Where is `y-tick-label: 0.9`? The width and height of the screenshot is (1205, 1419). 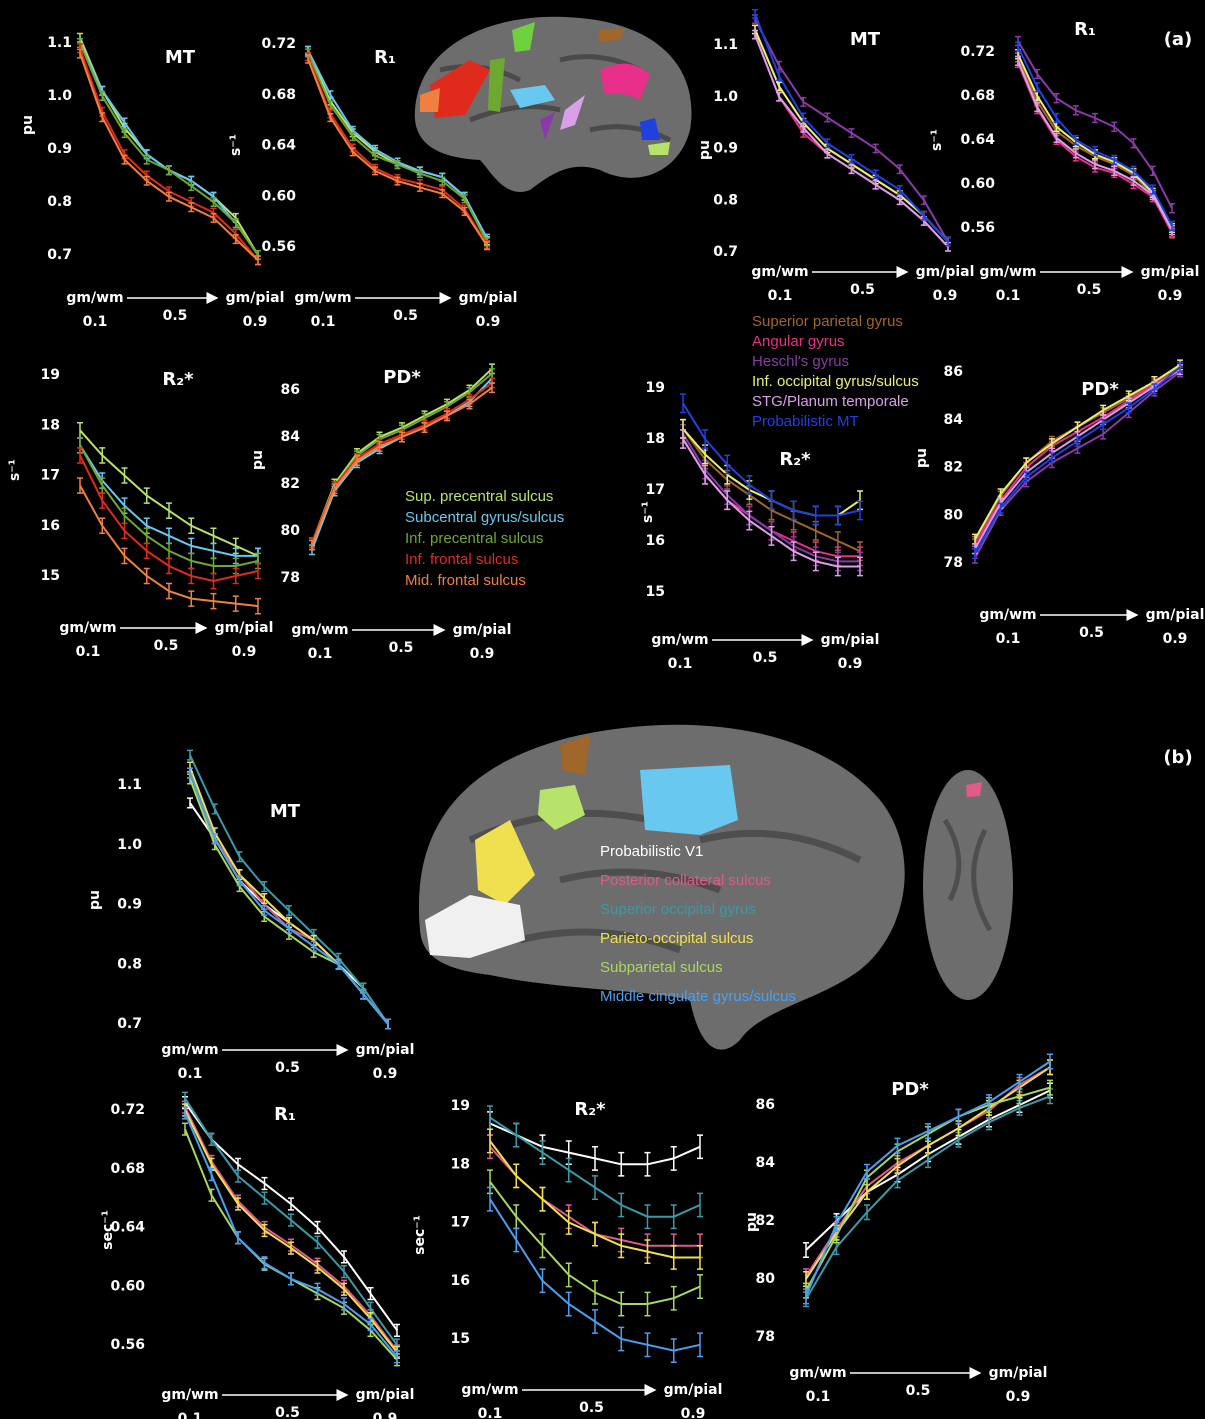 y-tick-label: 0.9 is located at coordinates (129, 905).